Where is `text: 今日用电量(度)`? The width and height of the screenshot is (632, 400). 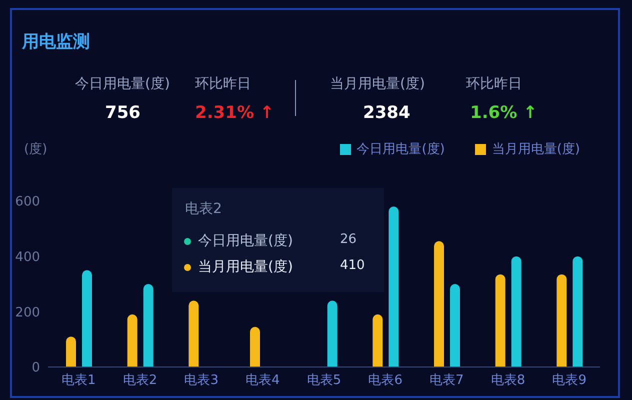 text: 今日用电量(度) is located at coordinates (122, 84).